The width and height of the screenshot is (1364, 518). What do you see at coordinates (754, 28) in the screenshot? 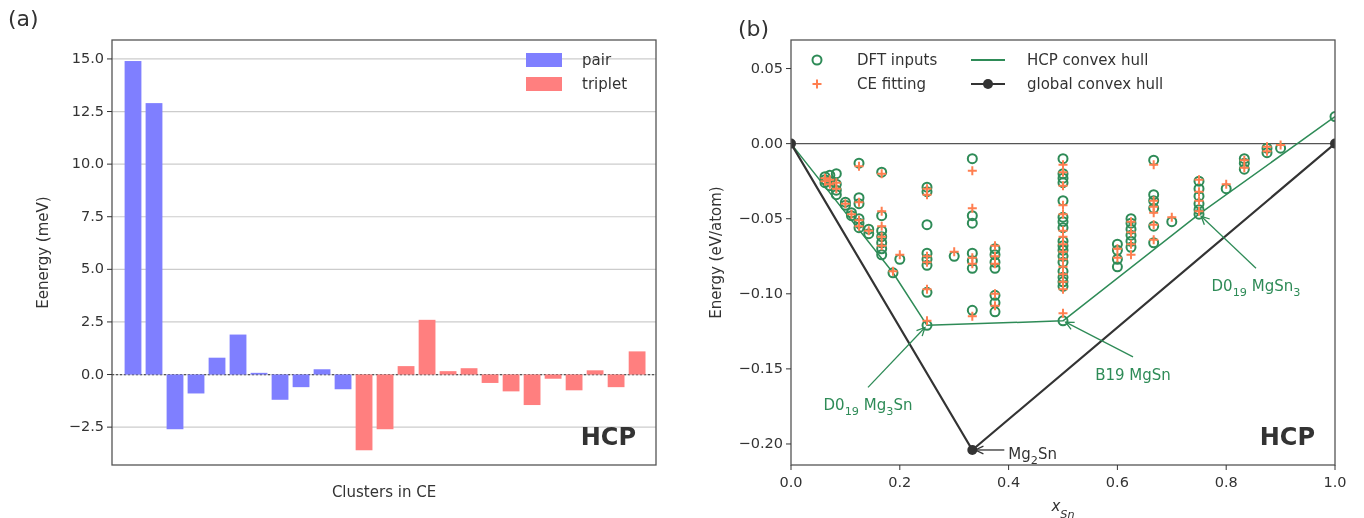
I see `chart-title: (b)` at bounding box center [754, 28].